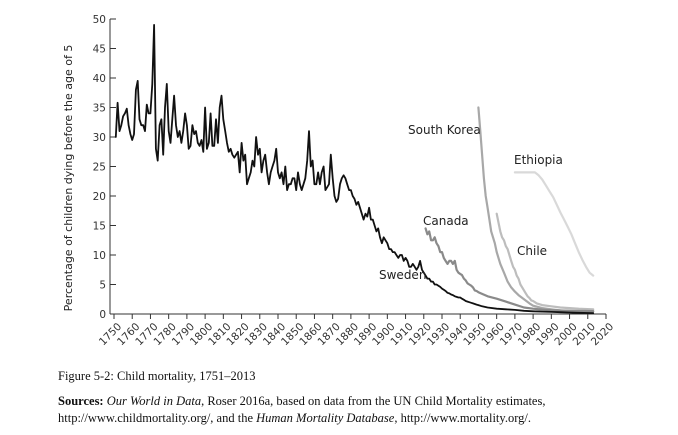 The image size is (678, 435). Describe the element at coordinates (99, 79) in the screenshot. I see `y-tick-label: 40` at that location.